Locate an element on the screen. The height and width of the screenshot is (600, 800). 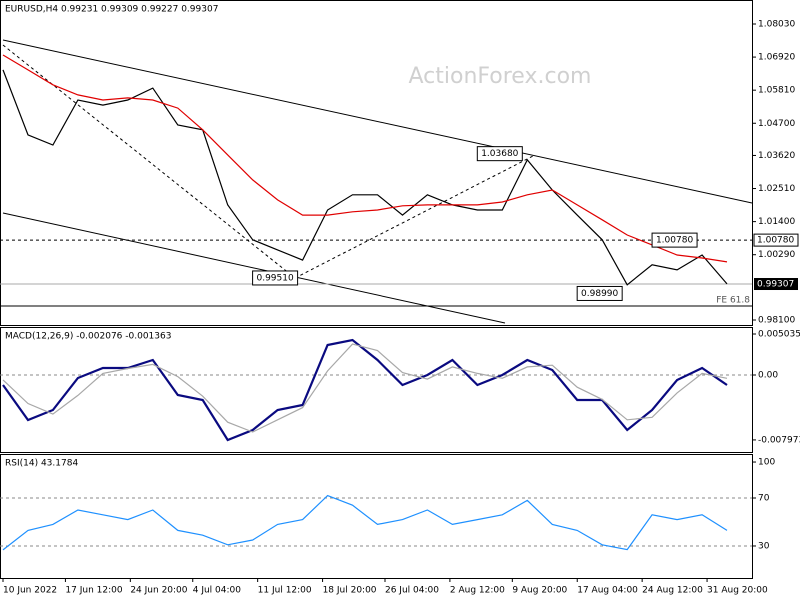
y-tick-label: -0.007973 is located at coordinates (779, 440).